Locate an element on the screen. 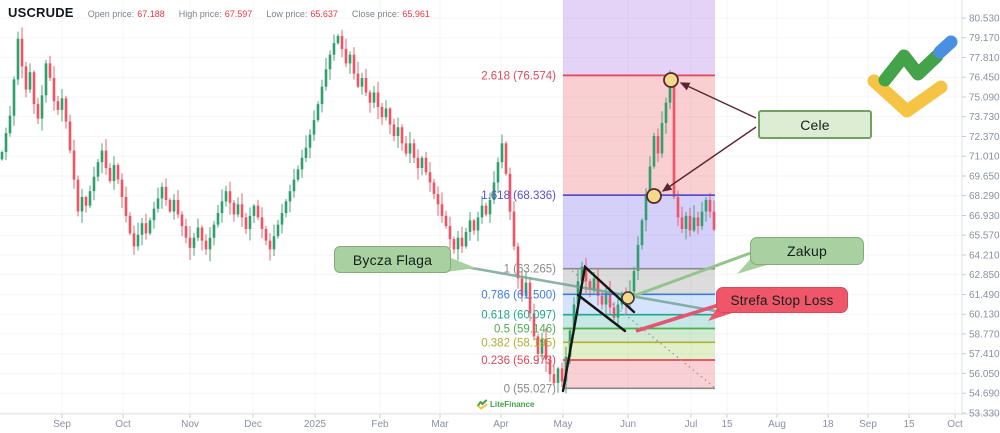  bull-flag-label: Bycza Flaga is located at coordinates (392, 259).